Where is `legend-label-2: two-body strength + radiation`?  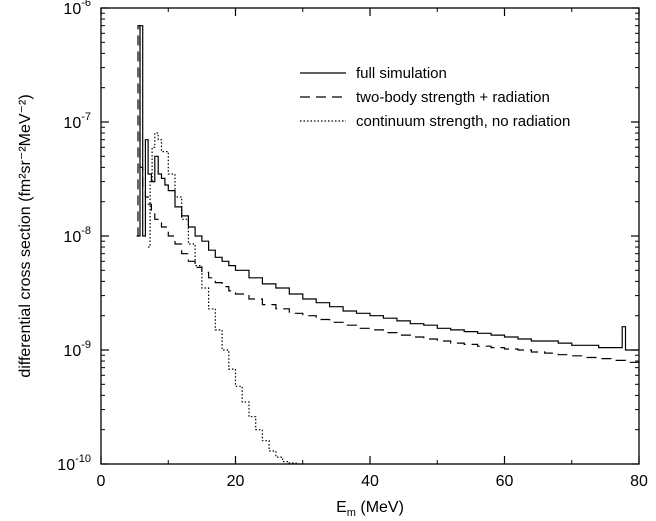
legend-label-2: two-body strength + radiation is located at coordinates (453, 97).